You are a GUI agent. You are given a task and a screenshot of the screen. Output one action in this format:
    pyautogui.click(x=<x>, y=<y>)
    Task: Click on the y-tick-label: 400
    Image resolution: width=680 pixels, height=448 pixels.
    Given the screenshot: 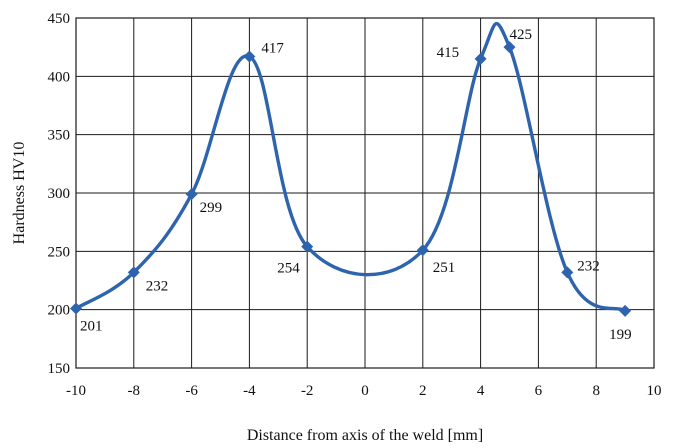 What is the action you would take?
    pyautogui.click(x=59, y=77)
    